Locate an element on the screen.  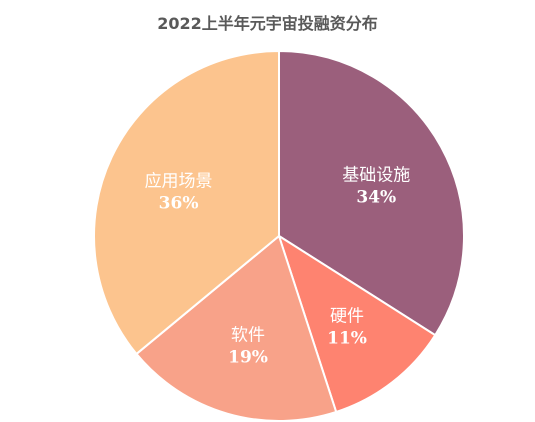
chart-title: 2022上半年元宇宙投融资分布 is located at coordinates (267, 23).